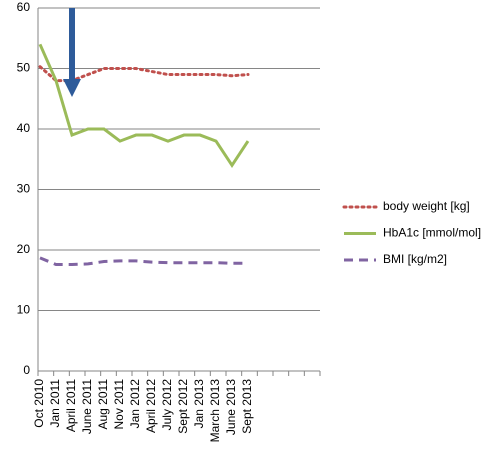 The width and height of the screenshot is (500, 463). Describe the element at coordinates (26, 370) in the screenshot. I see `y-tick-label: 0` at that location.